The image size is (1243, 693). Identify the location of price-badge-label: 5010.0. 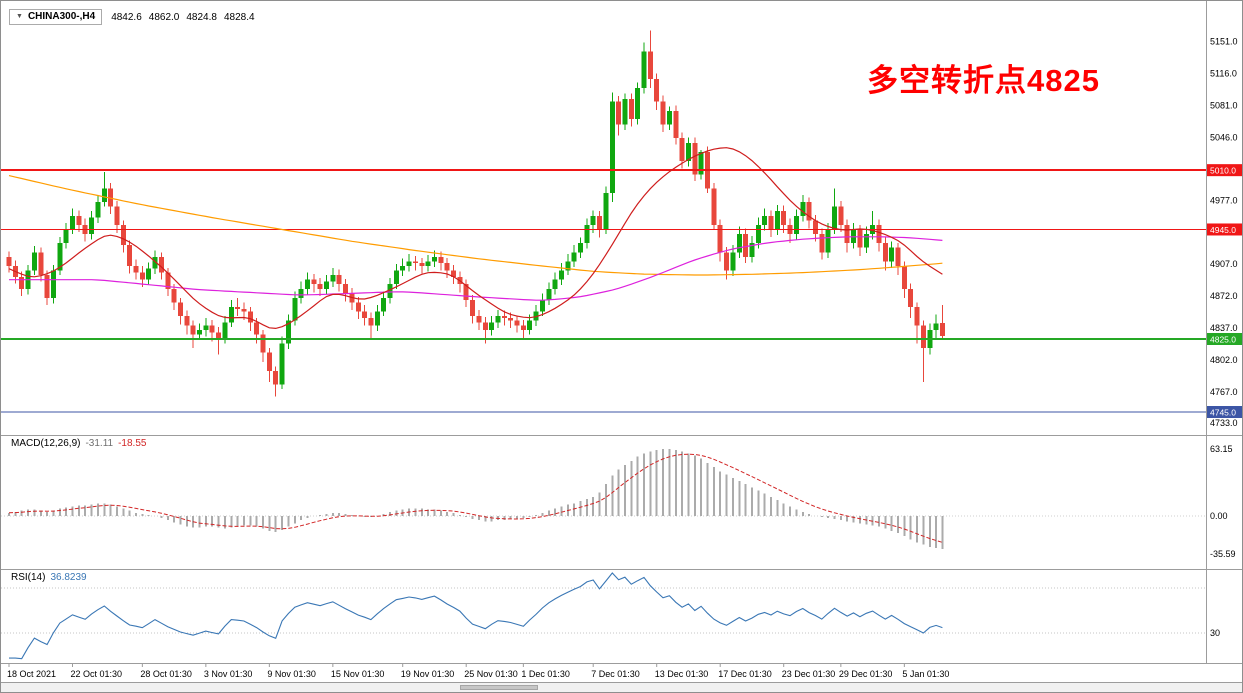
(1223, 171).